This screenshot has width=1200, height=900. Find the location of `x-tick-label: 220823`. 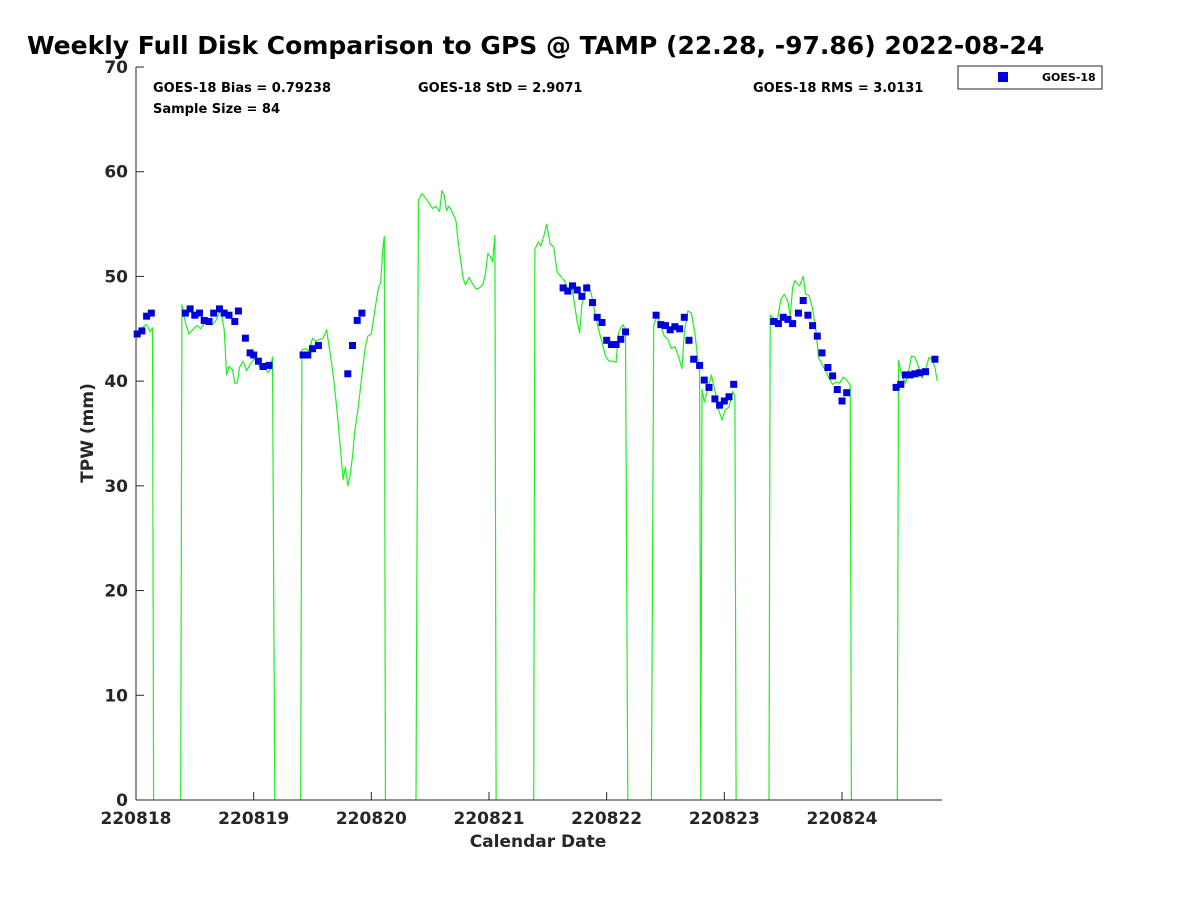

x-tick-label: 220823 is located at coordinates (724, 819).